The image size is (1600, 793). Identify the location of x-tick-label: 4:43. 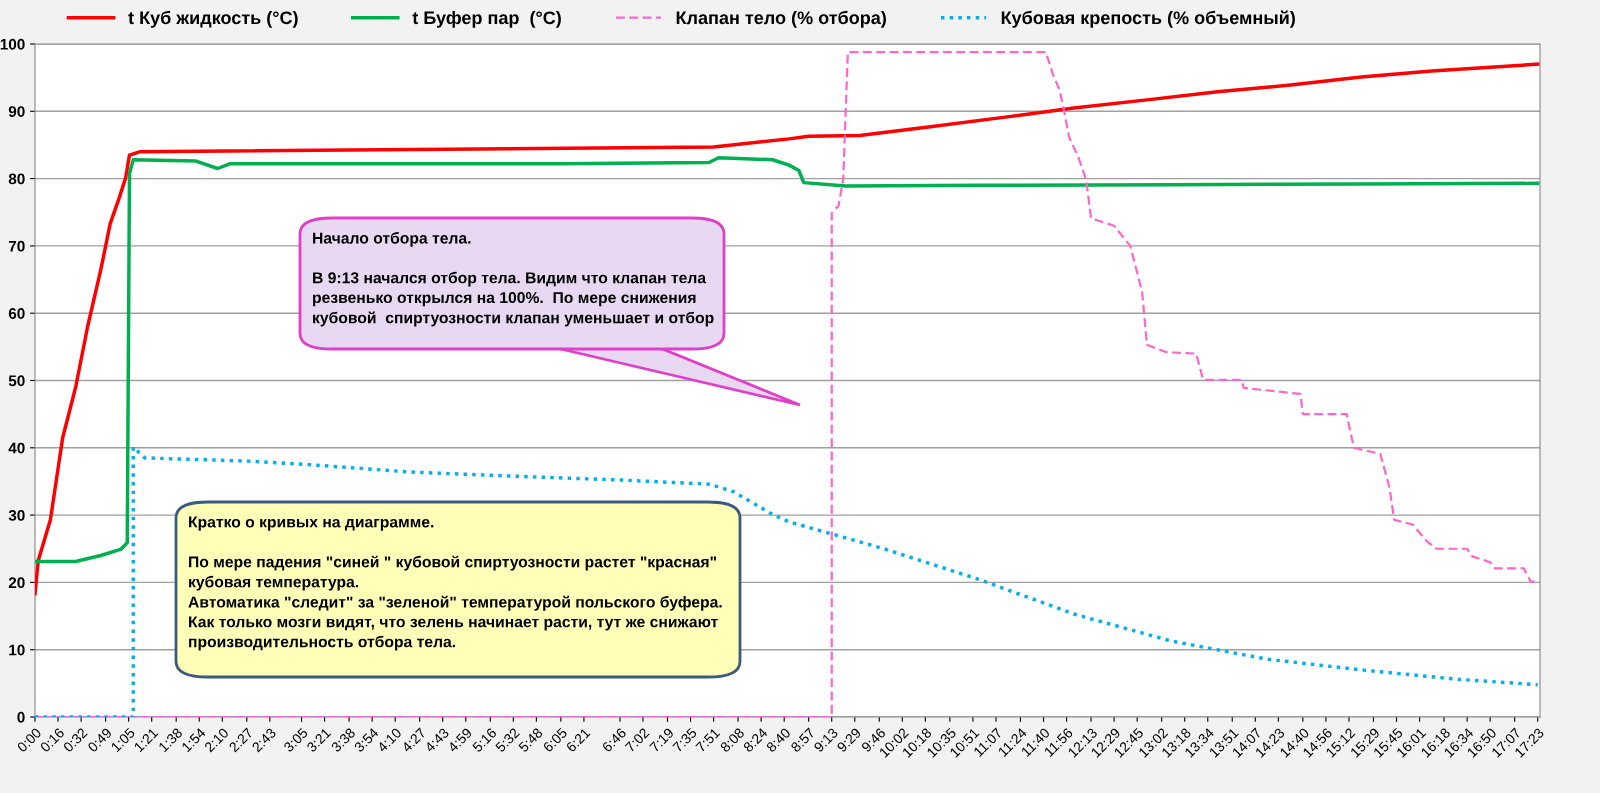
(437, 740).